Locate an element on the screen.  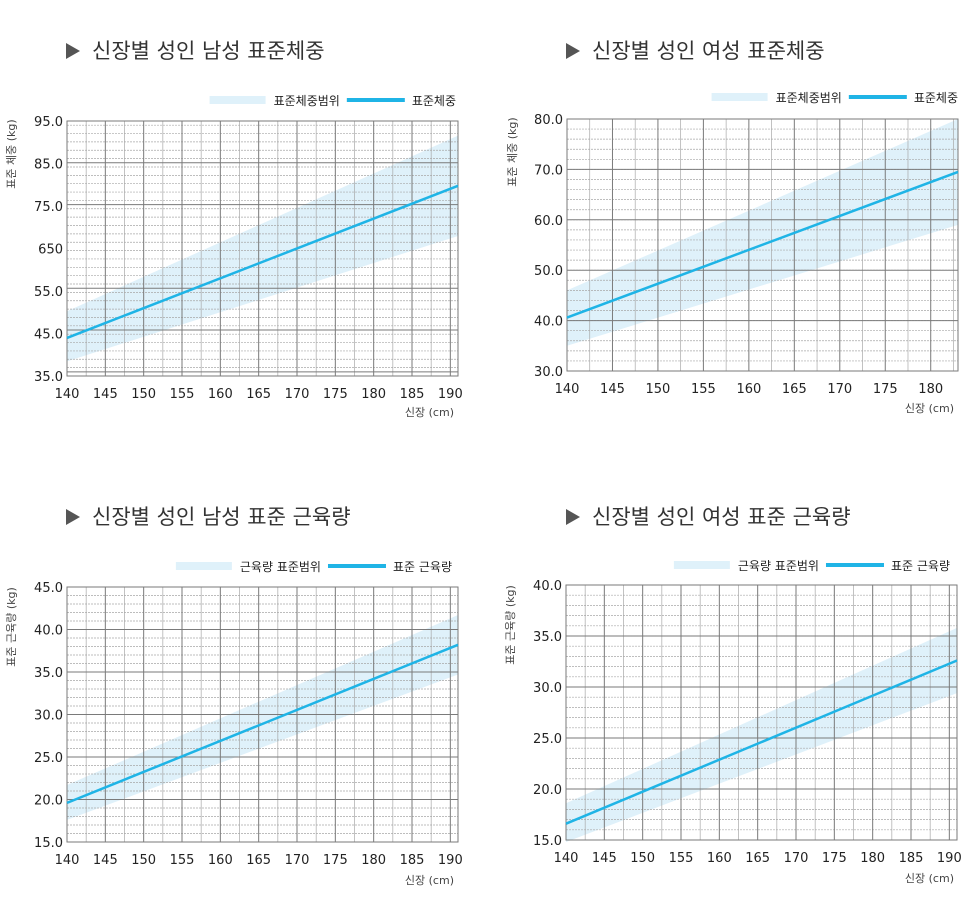
chart-title-text: 신장별 성인 남성 표준 근육량 is located at coordinates (221, 517).